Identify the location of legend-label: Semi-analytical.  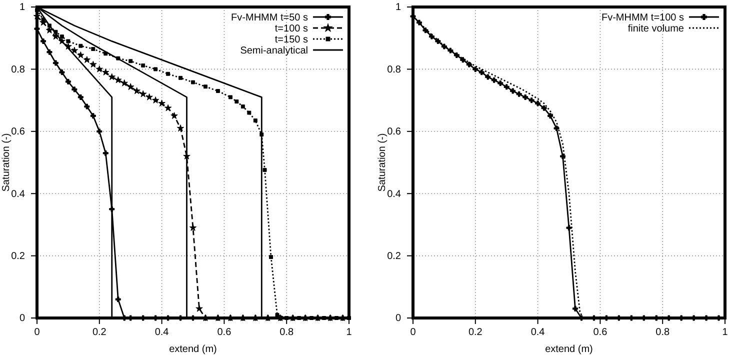
(274, 51).